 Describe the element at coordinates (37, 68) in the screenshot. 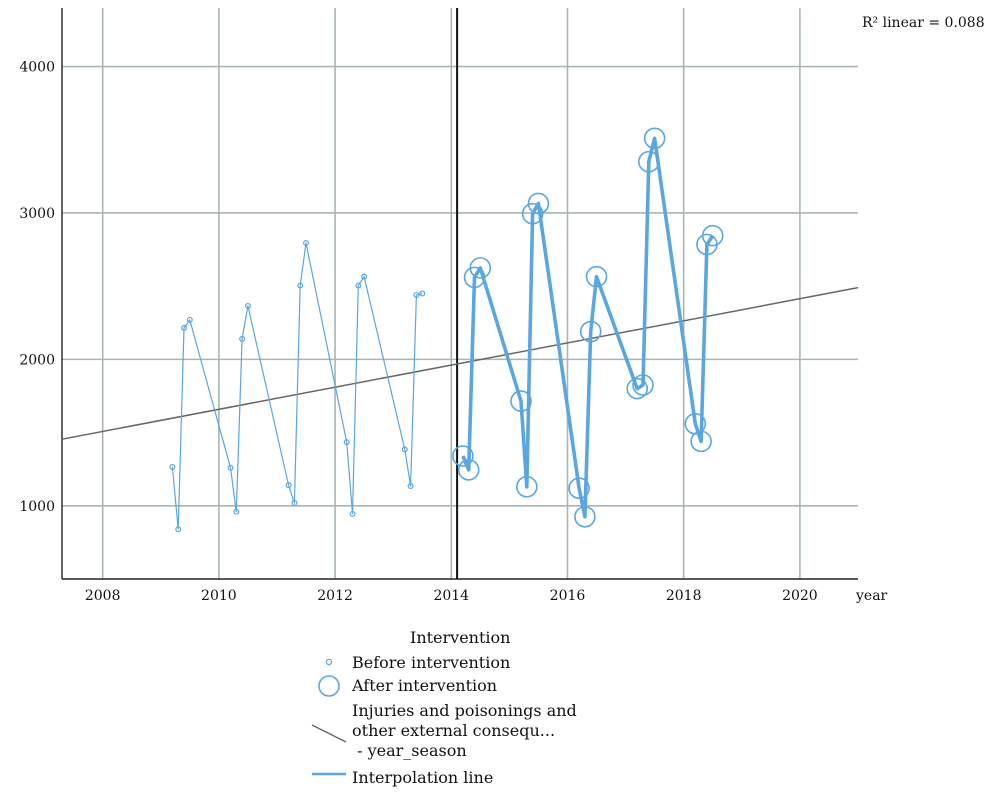

I see `y-tick-label: 4000` at that location.